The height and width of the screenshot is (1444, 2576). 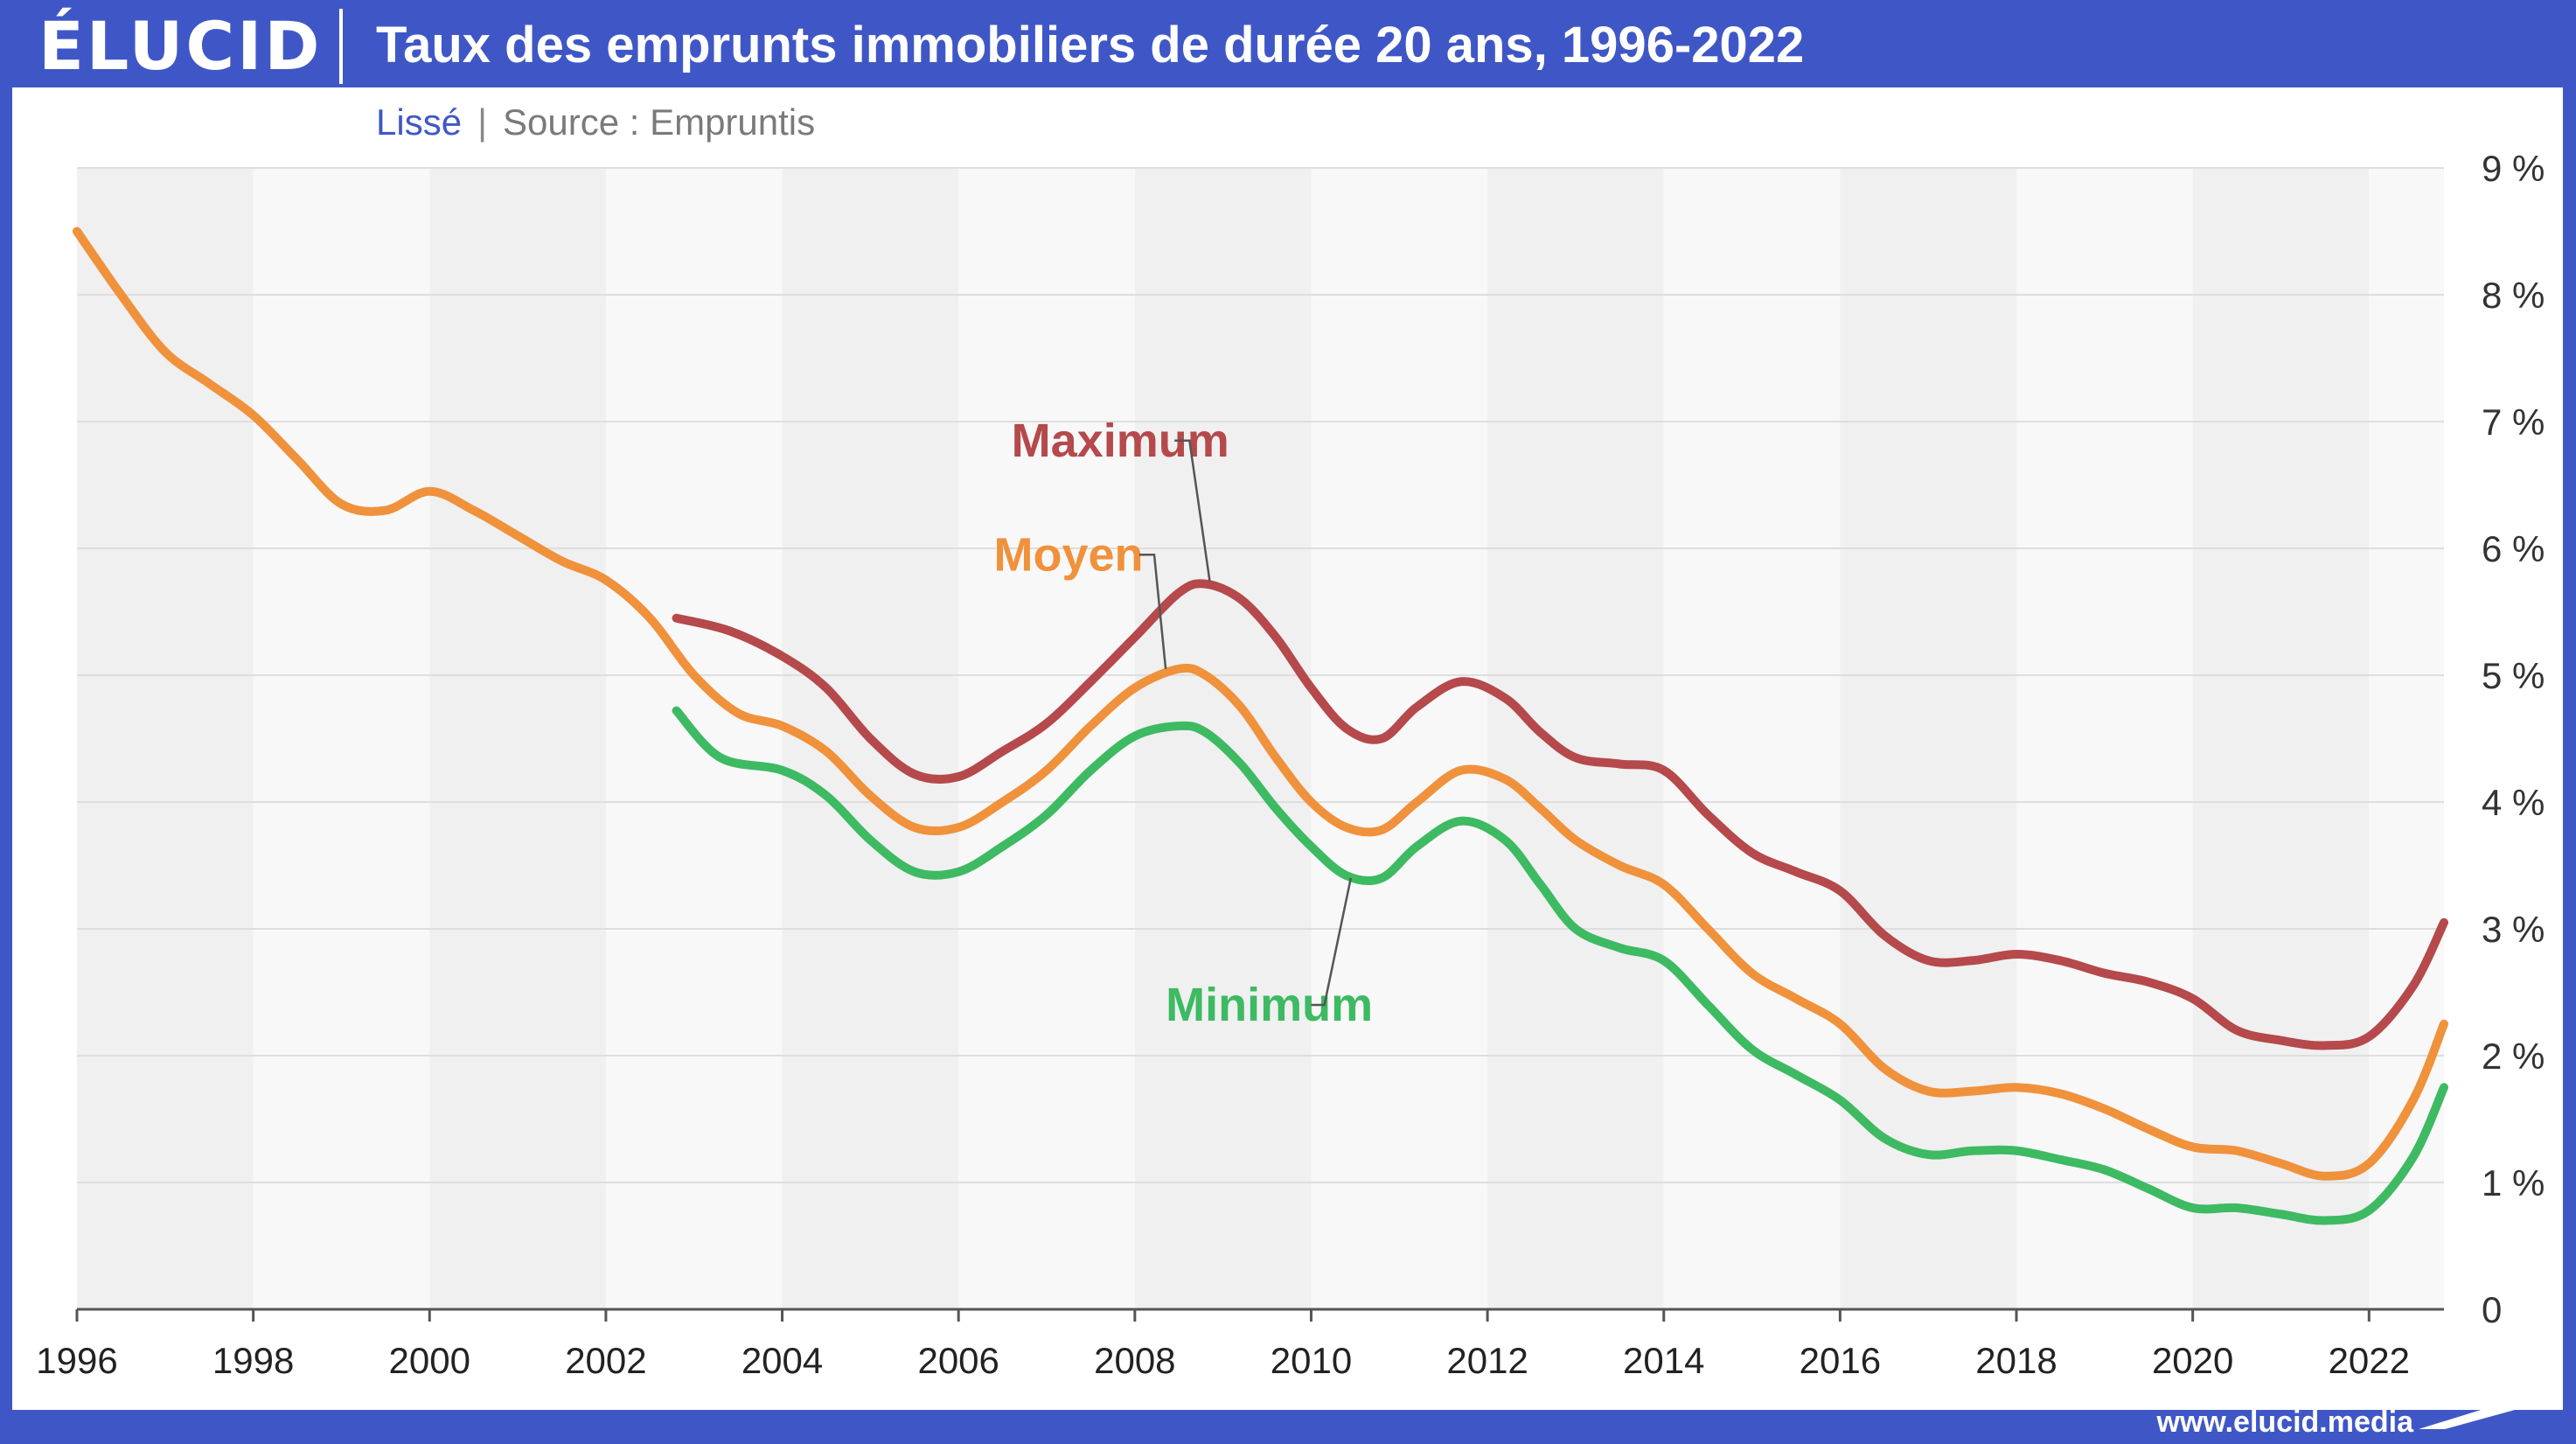 I want to click on x-tick-label: 1998, so click(x=253, y=1360).